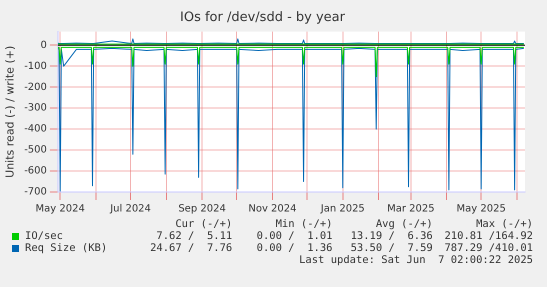 The width and height of the screenshot is (547, 287). What do you see at coordinates (9, 112) in the screenshot?
I see `y-axis-title: Units read (-) / write (+)` at bounding box center [9, 112].